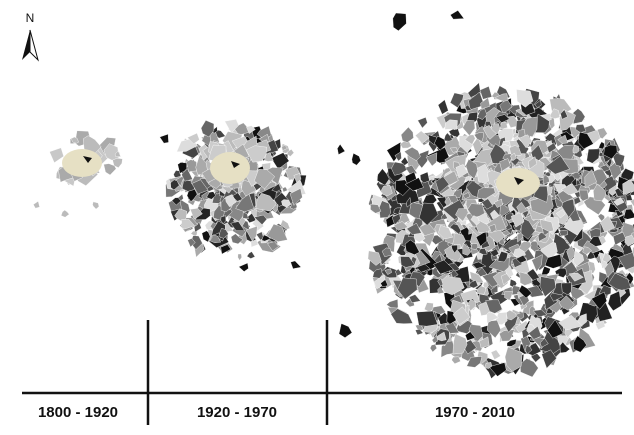 This screenshot has width=634, height=435. Describe the element at coordinates (26, 45) in the screenshot. I see `north-arrow-left` at that location.